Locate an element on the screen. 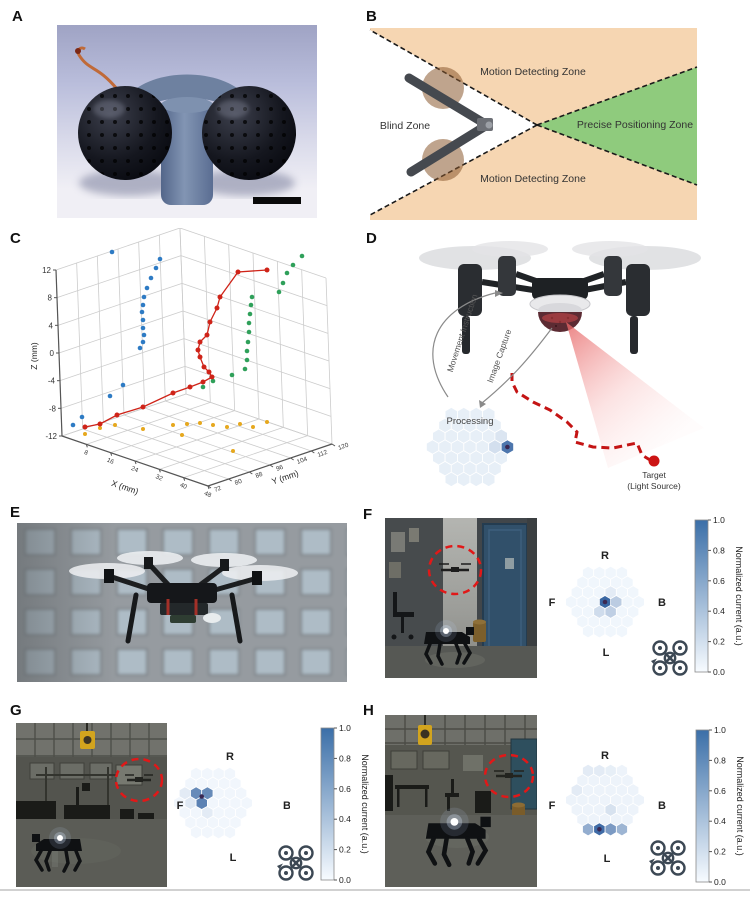 The height and width of the screenshot is (897, 750). y-tick-label: 104 is located at coordinates (302, 461).